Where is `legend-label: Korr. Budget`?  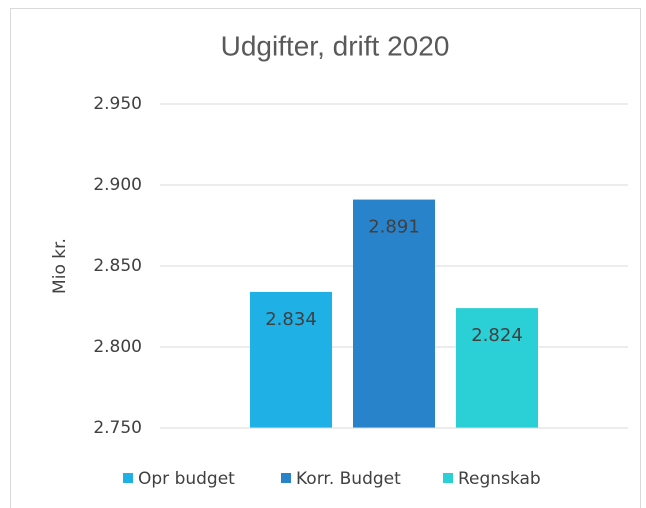 legend-label: Korr. Budget is located at coordinates (348, 479).